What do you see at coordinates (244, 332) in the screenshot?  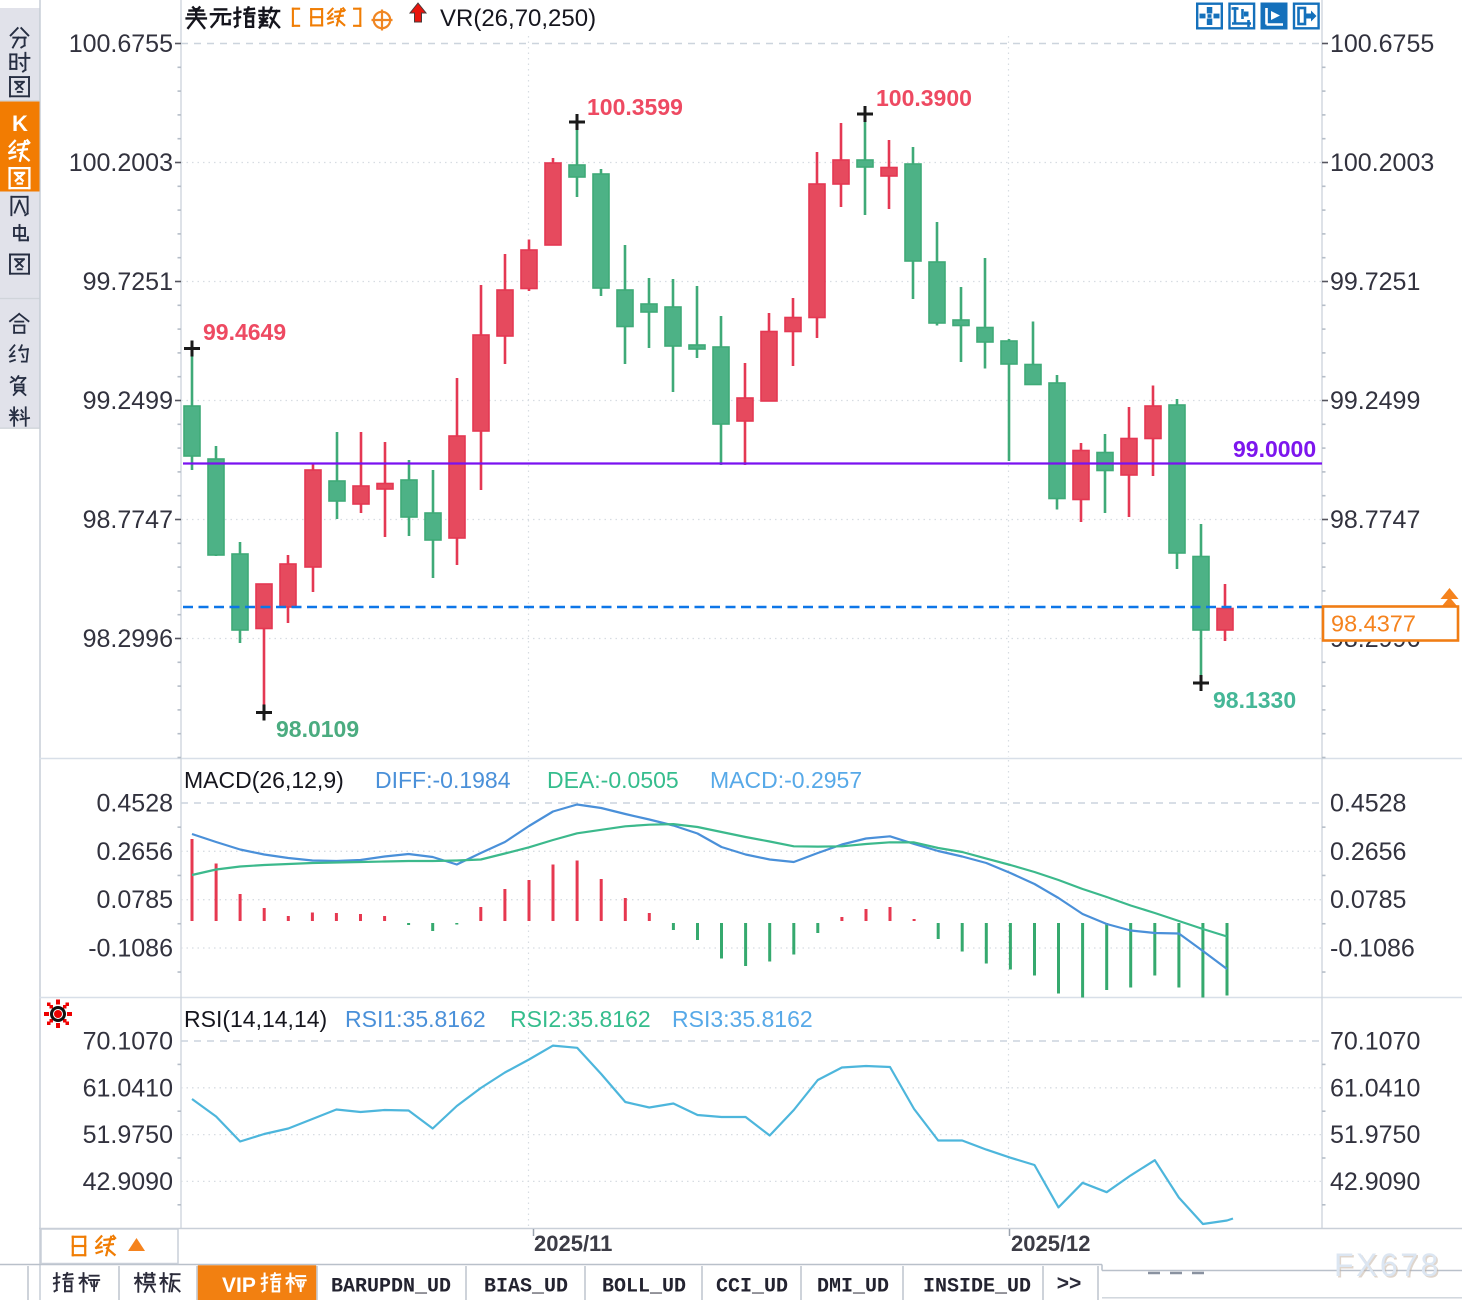 I see `svg-text: 99.4649` at bounding box center [244, 332].